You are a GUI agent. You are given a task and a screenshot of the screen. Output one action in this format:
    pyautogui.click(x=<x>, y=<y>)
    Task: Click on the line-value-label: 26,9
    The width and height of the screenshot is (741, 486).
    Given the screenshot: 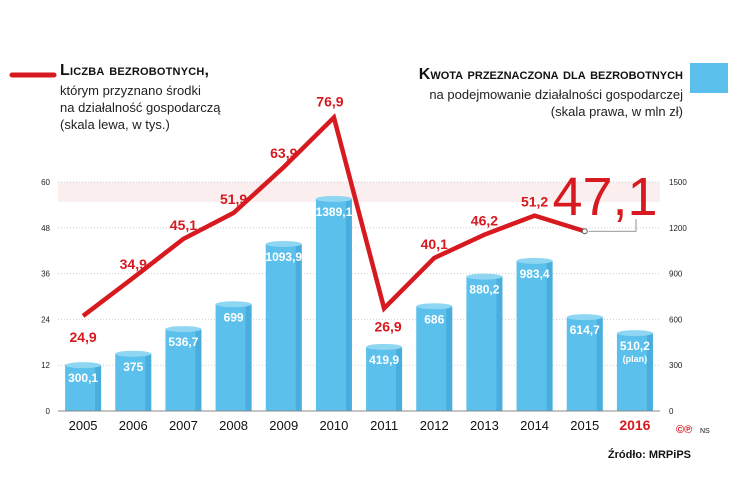 What is the action you would take?
    pyautogui.click(x=387, y=326)
    